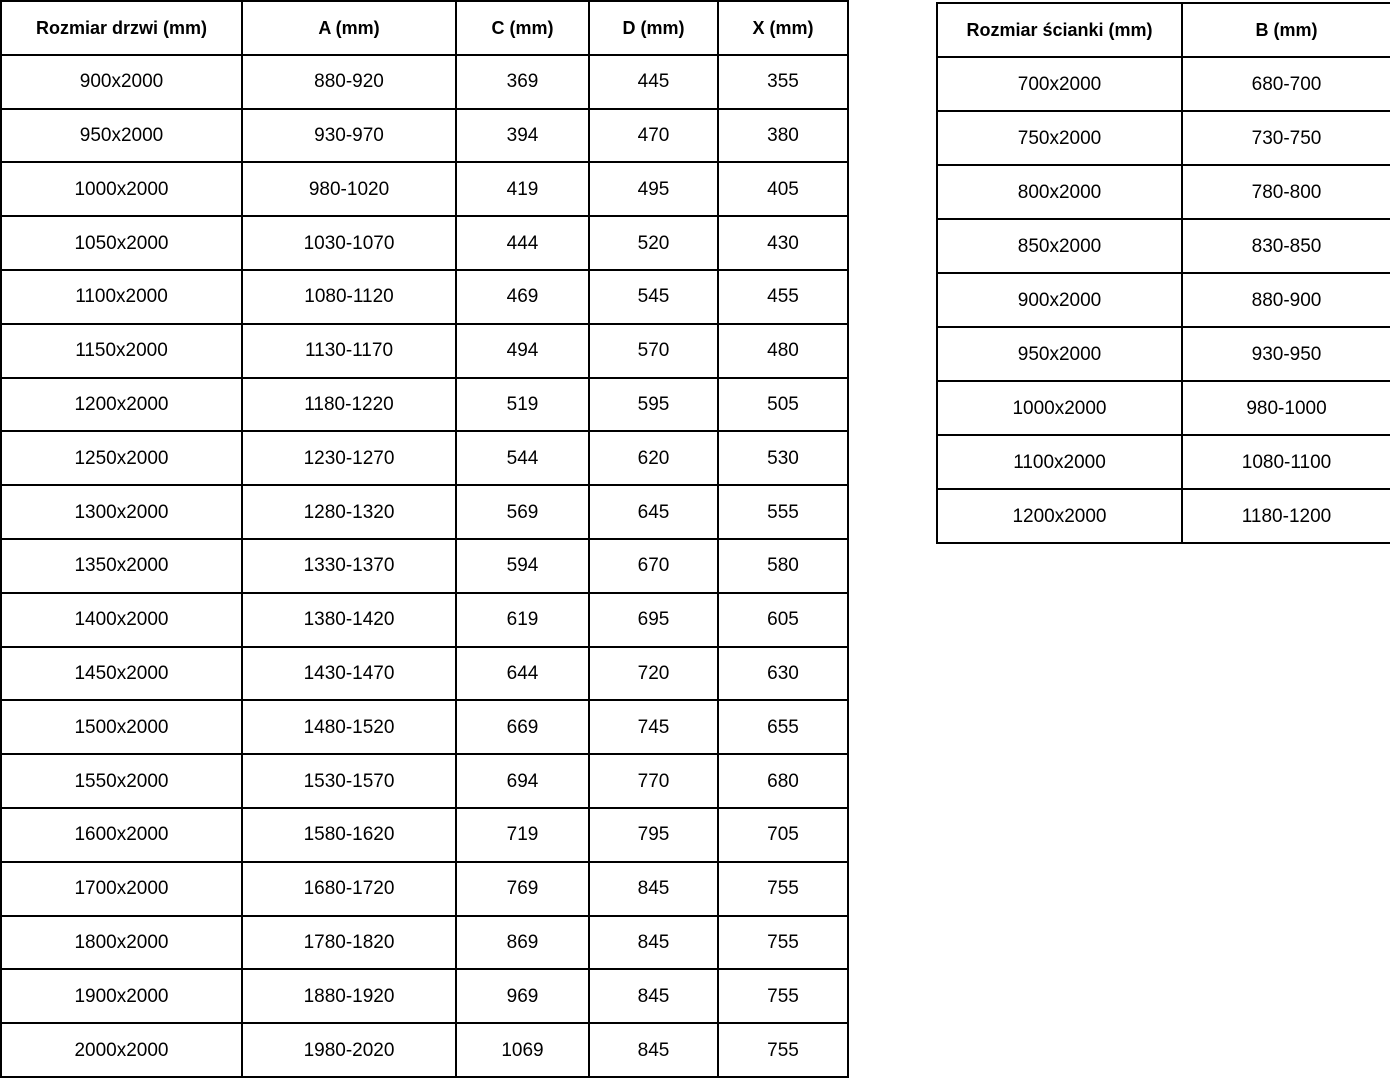 The image size is (1390, 1081). I want to click on table-cell: 869, so click(522, 942).